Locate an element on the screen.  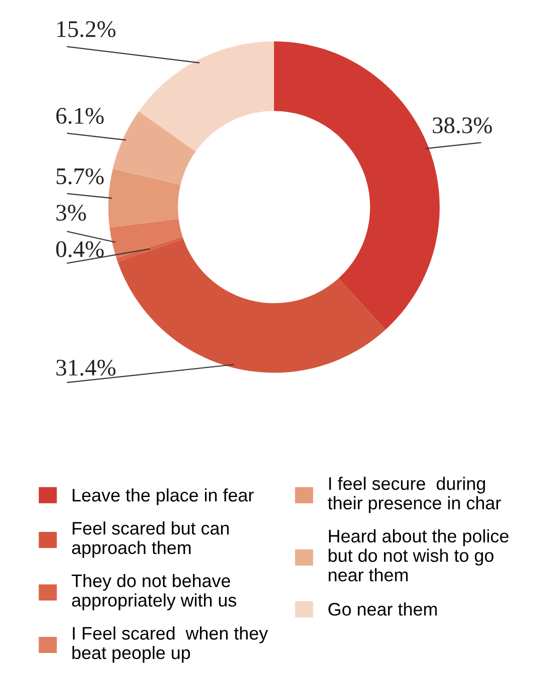
legend-label: Feel scared but can approach them is located at coordinates (150, 539).